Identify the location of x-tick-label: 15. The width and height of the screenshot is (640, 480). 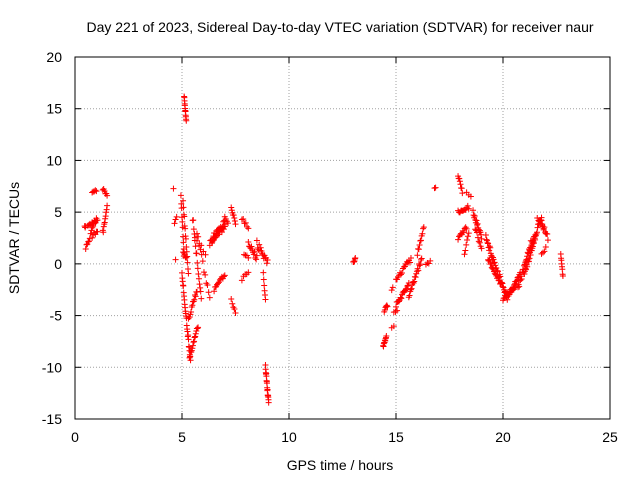
(396, 437).